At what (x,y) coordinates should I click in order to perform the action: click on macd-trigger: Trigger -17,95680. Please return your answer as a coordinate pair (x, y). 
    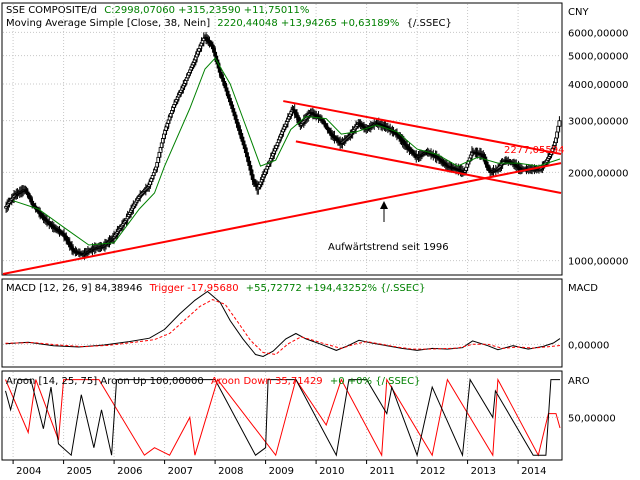
    Looking at the image, I should click on (194, 288).